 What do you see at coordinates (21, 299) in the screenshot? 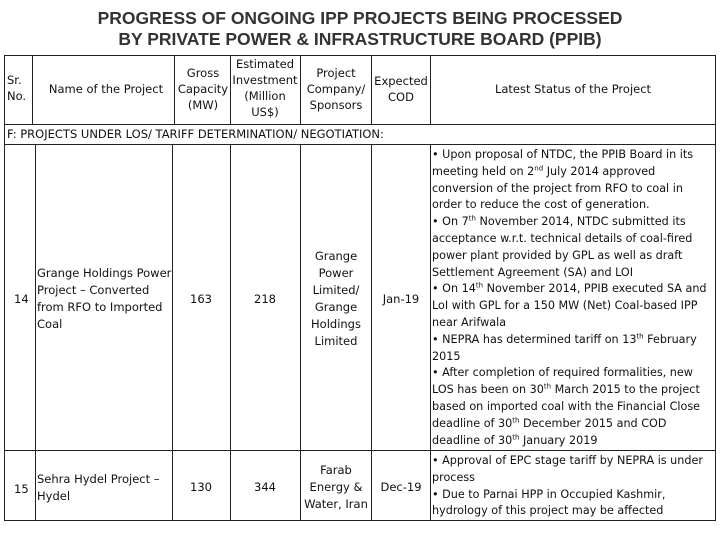
I see `row-14-sr: 14` at bounding box center [21, 299].